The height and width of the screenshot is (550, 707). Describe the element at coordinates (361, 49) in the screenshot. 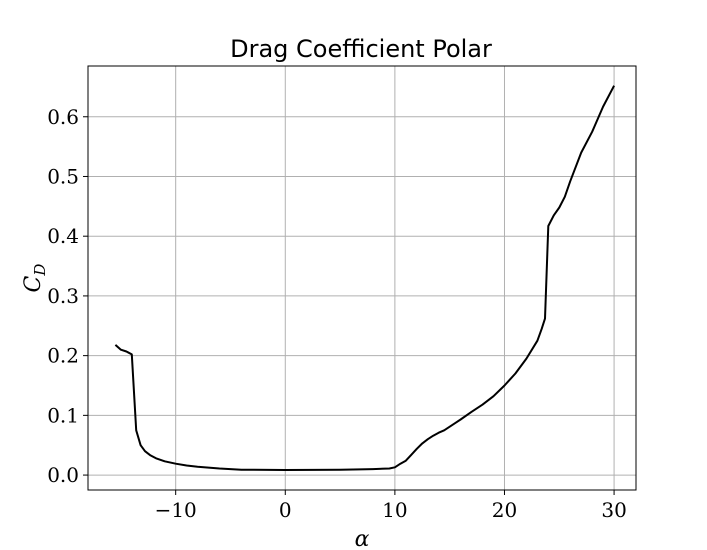

I see `chart-title: Drag Coefficient Polar` at that location.